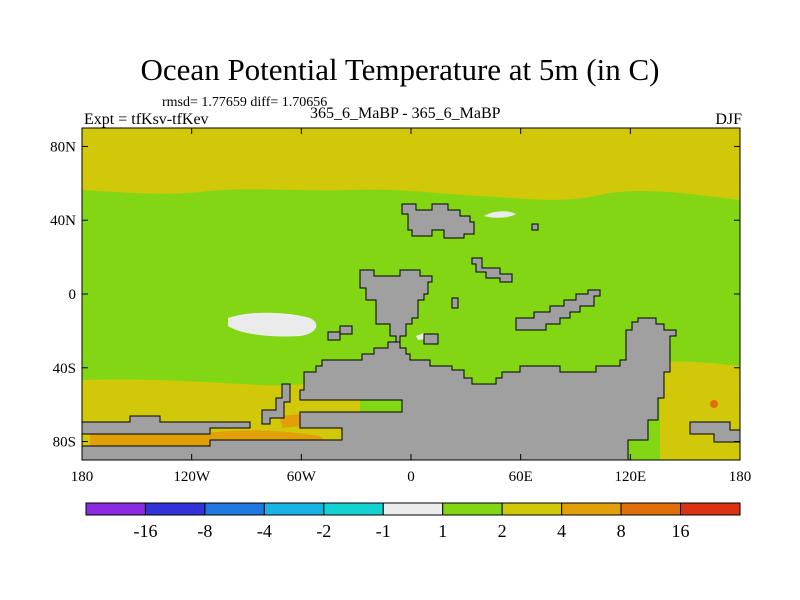  What do you see at coordinates (146, 119) in the screenshot?
I see `experiment-label: Expt = tfKsv-tfKev` at bounding box center [146, 119].